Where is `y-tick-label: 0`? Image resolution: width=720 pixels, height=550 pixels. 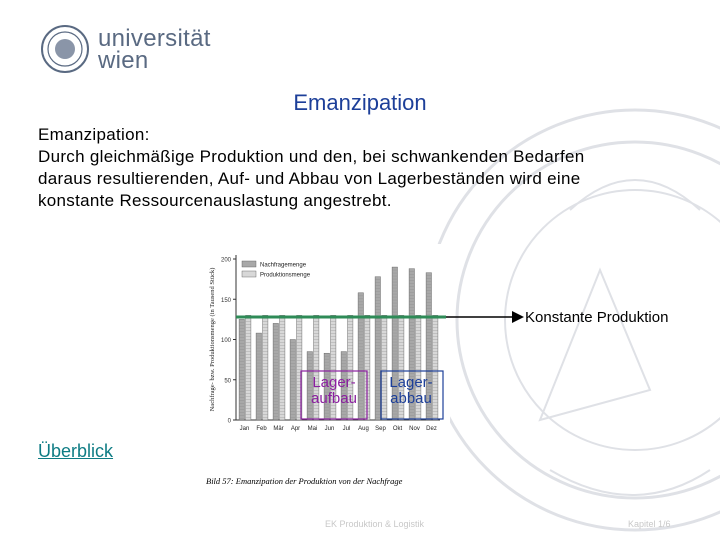 y-tick-label: 0 is located at coordinates (230, 422).